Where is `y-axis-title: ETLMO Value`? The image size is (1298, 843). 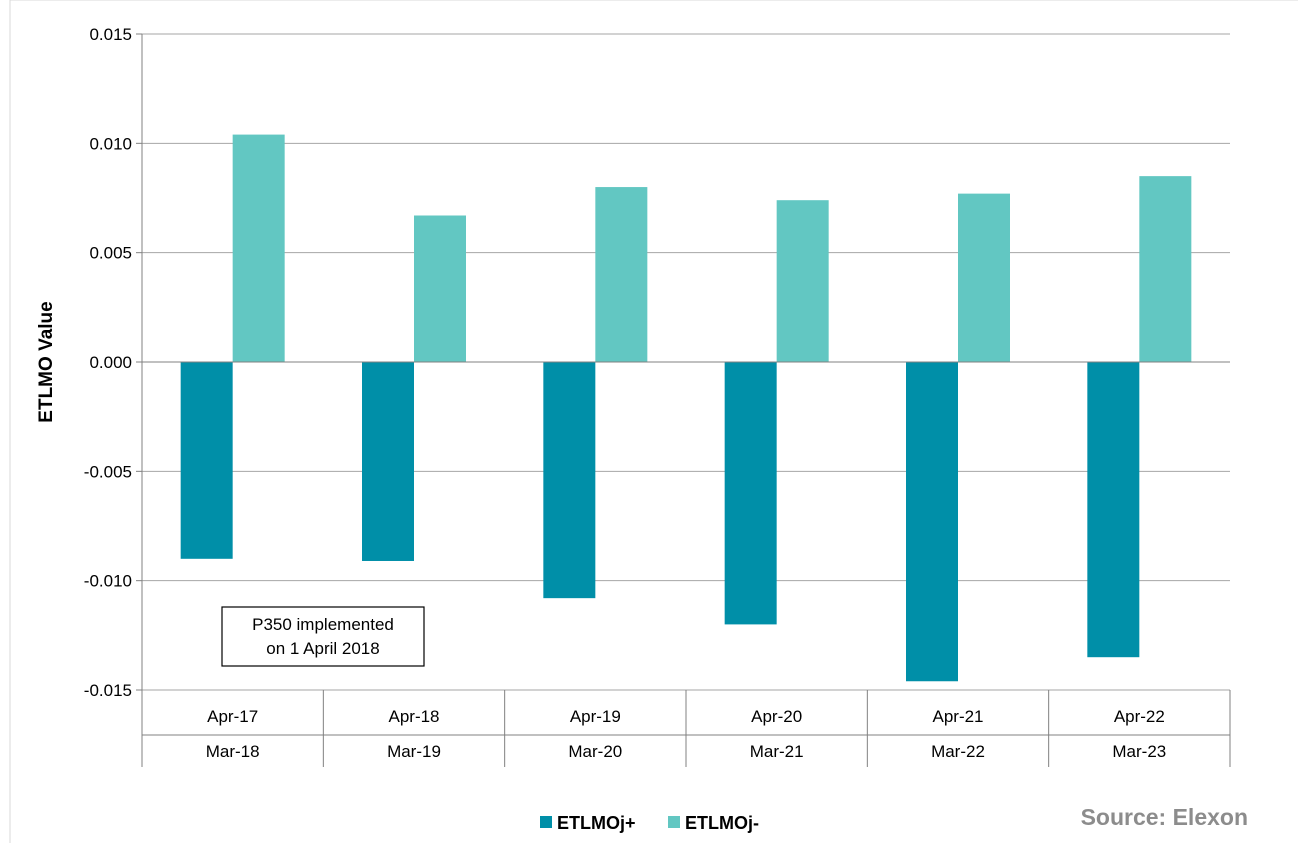
y-axis-title: ETLMO Value is located at coordinates (46, 361).